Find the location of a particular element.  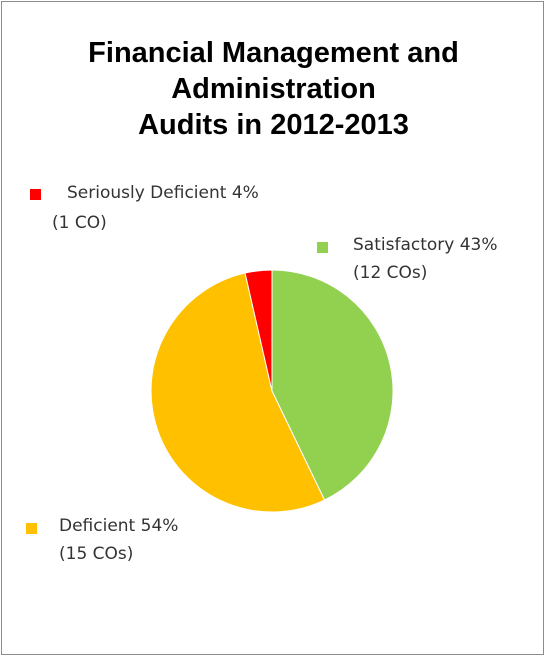

legend-swatch-seriously-deficient is located at coordinates (35, 194).